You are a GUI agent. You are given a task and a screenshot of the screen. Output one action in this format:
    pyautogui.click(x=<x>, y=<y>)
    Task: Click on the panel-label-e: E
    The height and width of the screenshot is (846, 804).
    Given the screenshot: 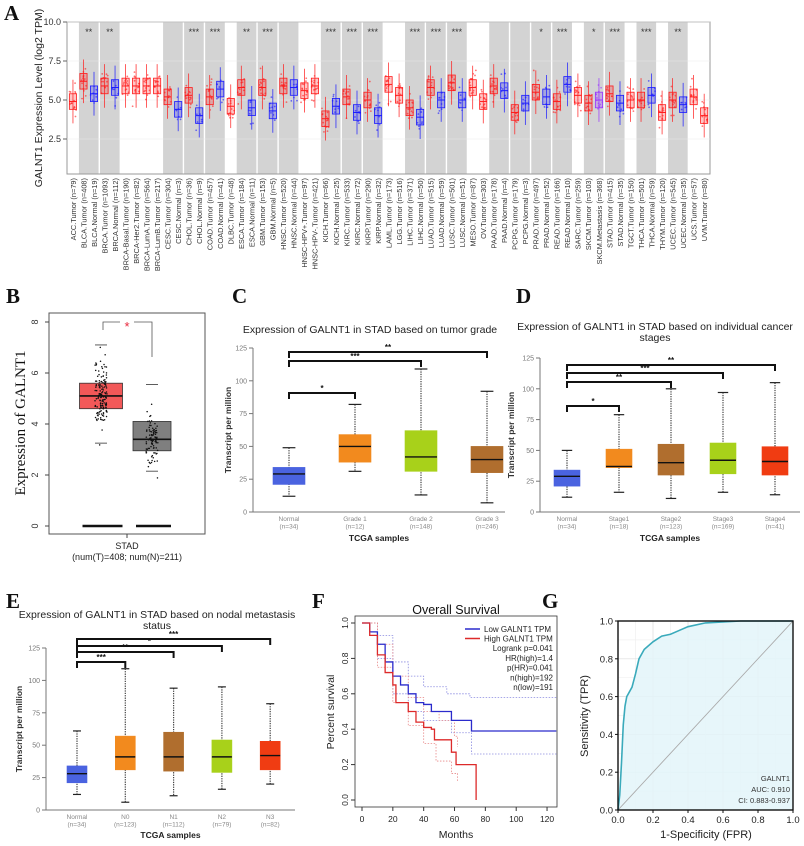 What is the action you would take?
    pyautogui.click(x=13, y=601)
    